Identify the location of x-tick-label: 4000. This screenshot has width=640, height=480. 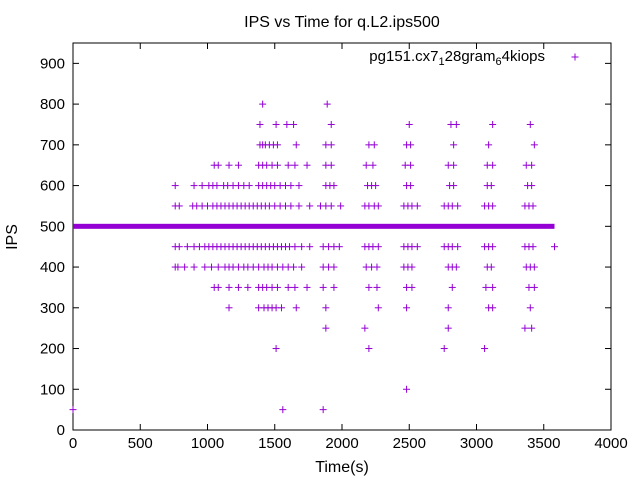
(610, 443).